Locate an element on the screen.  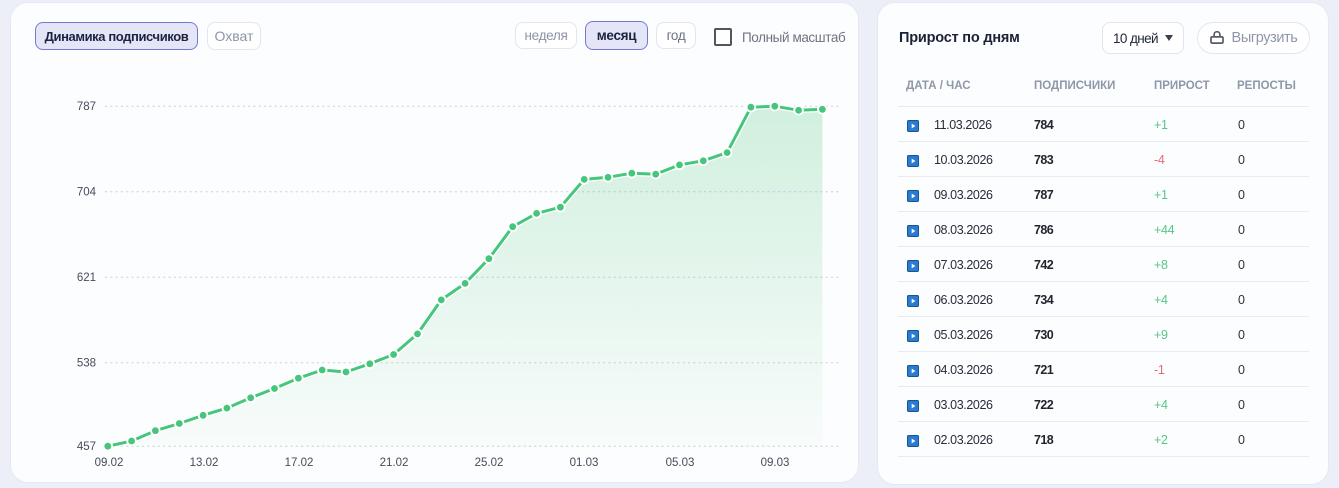
svg-text: 538 is located at coordinates (86, 364).